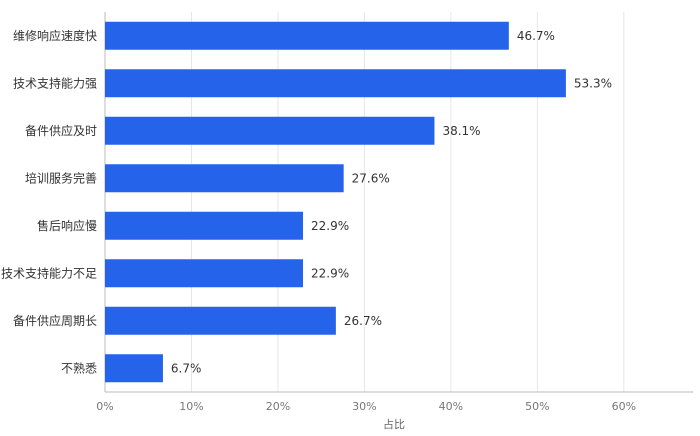  What do you see at coordinates (363, 321) in the screenshot?
I see `value-label: 26.7%` at bounding box center [363, 321].